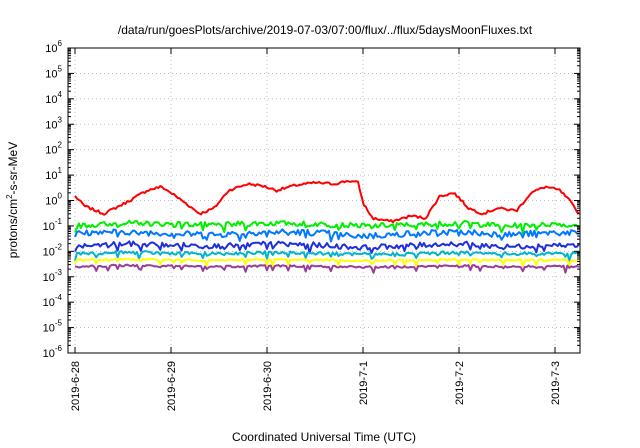  Describe the element at coordinates (60, 43) in the screenshot. I see `y-tick-exp: 6` at that location.